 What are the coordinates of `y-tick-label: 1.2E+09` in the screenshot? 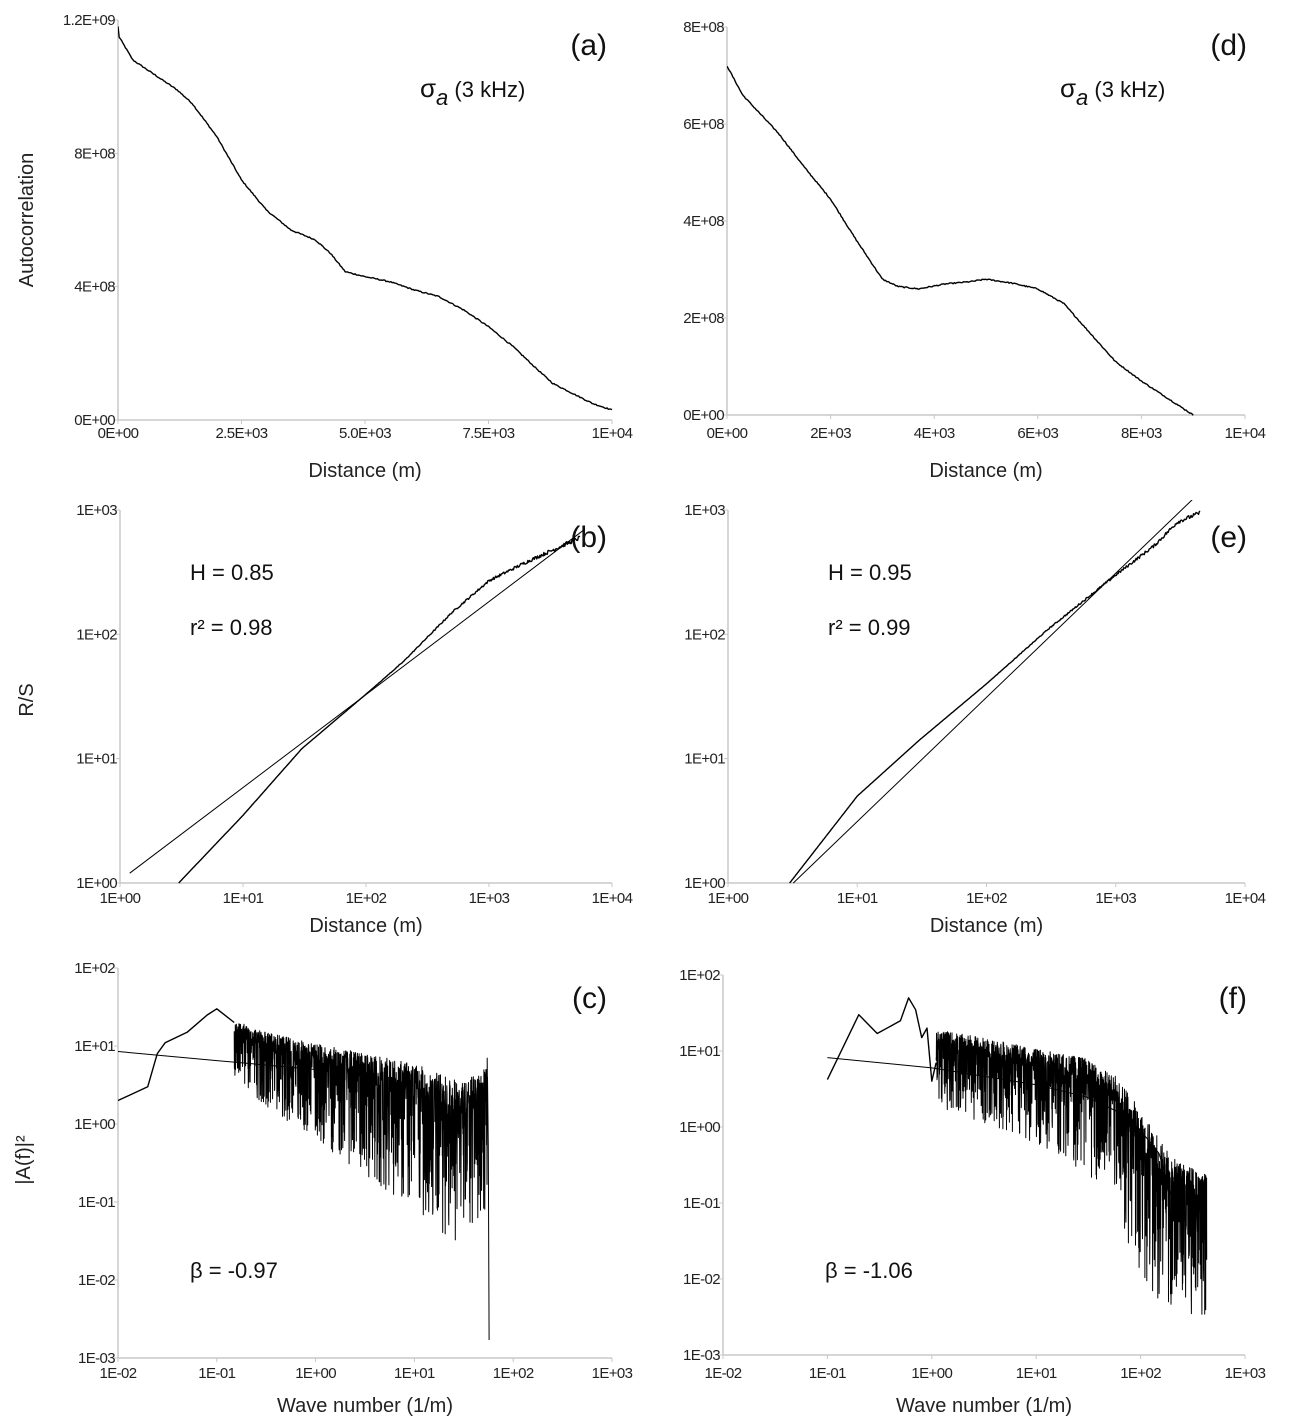 It's located at (89, 20).